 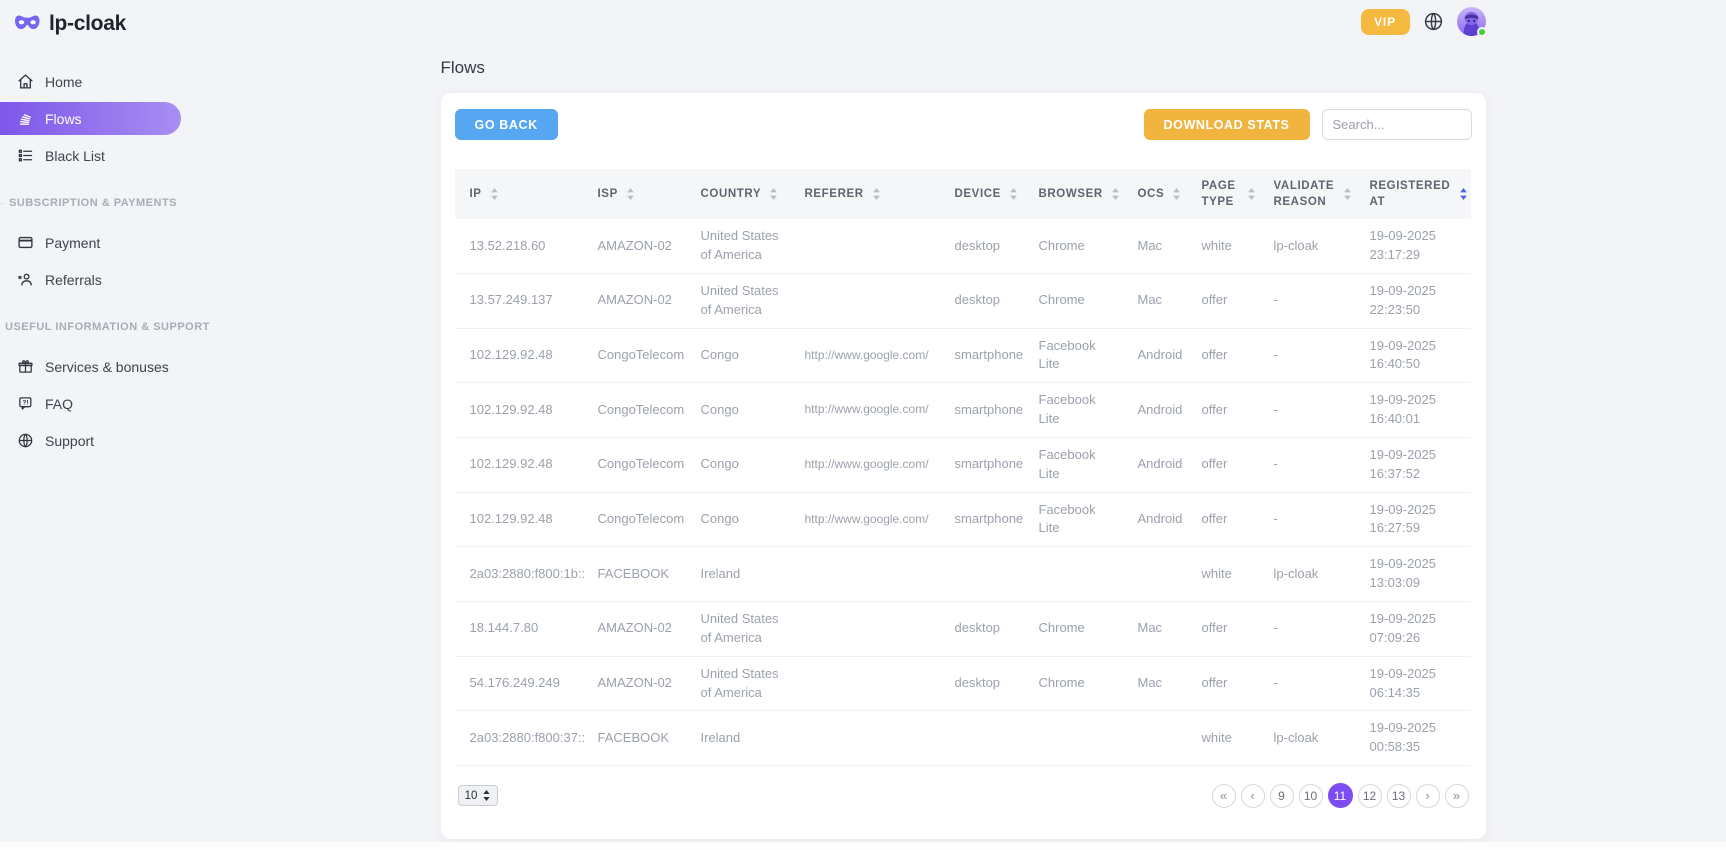 What do you see at coordinates (1223, 795) in the screenshot?
I see `pagination-first-button: «` at bounding box center [1223, 795].